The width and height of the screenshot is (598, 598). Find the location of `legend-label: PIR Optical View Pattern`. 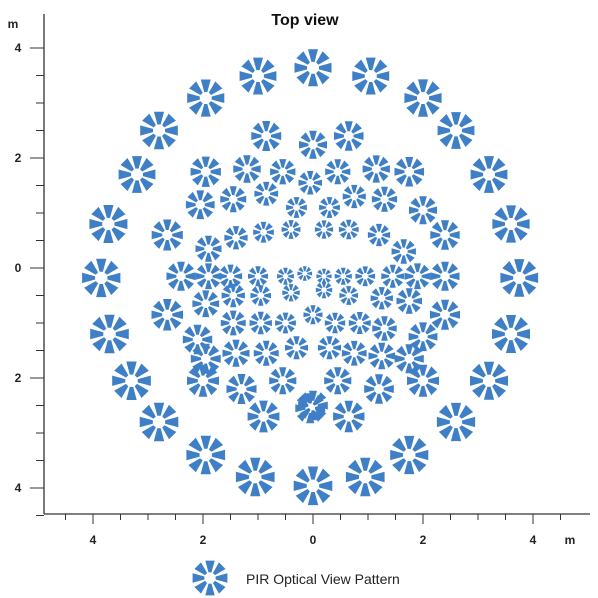

legend-label: PIR Optical View Pattern is located at coordinates (323, 579).